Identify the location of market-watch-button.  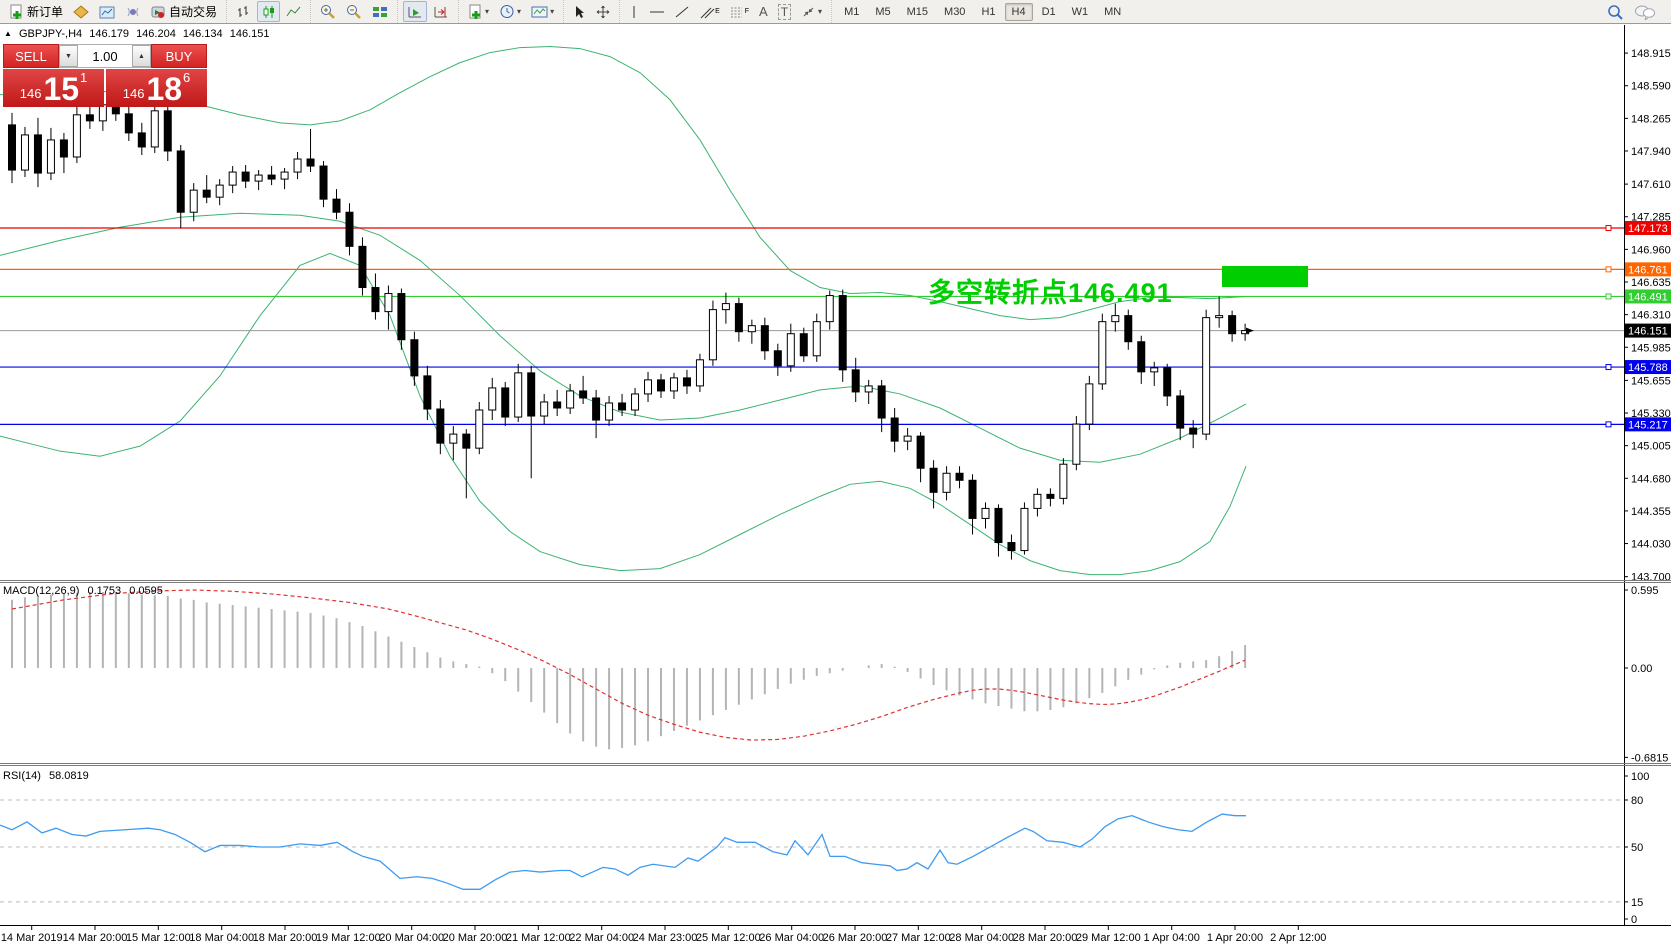
(81, 11).